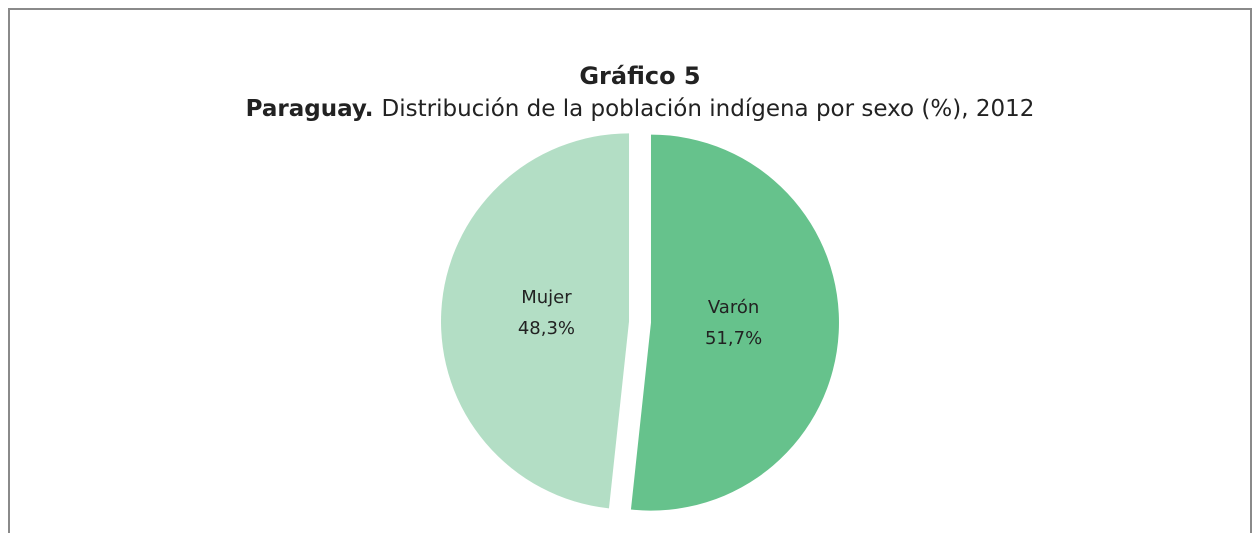 The image size is (1260, 537). I want to click on slice-label: Mujer, so click(546, 297).